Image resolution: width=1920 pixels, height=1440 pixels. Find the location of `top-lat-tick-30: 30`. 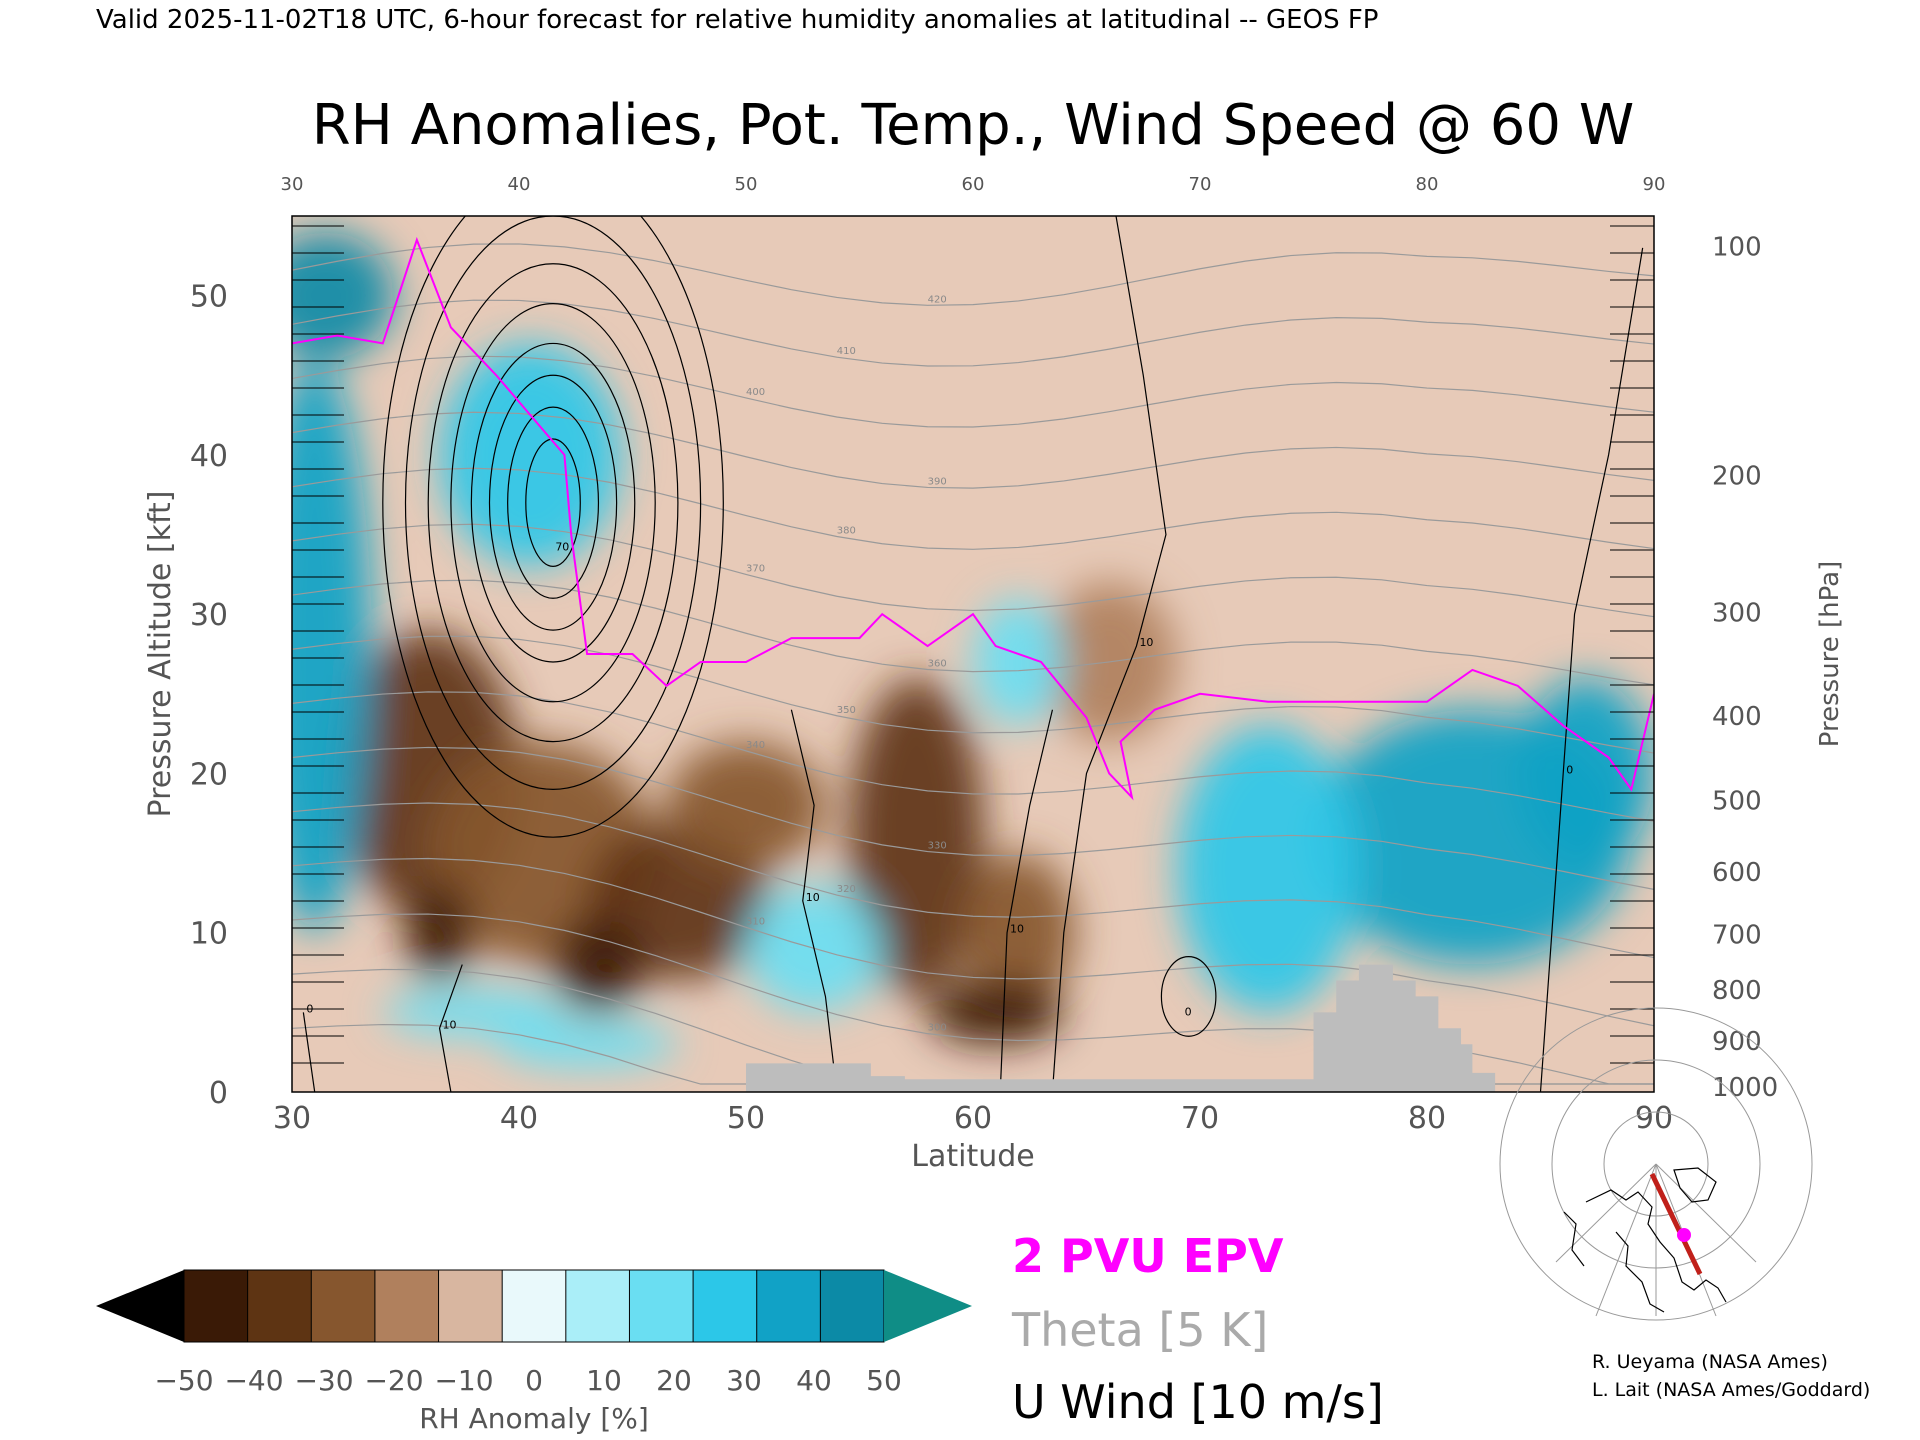

top-lat-tick-30: 30 is located at coordinates (292, 184).